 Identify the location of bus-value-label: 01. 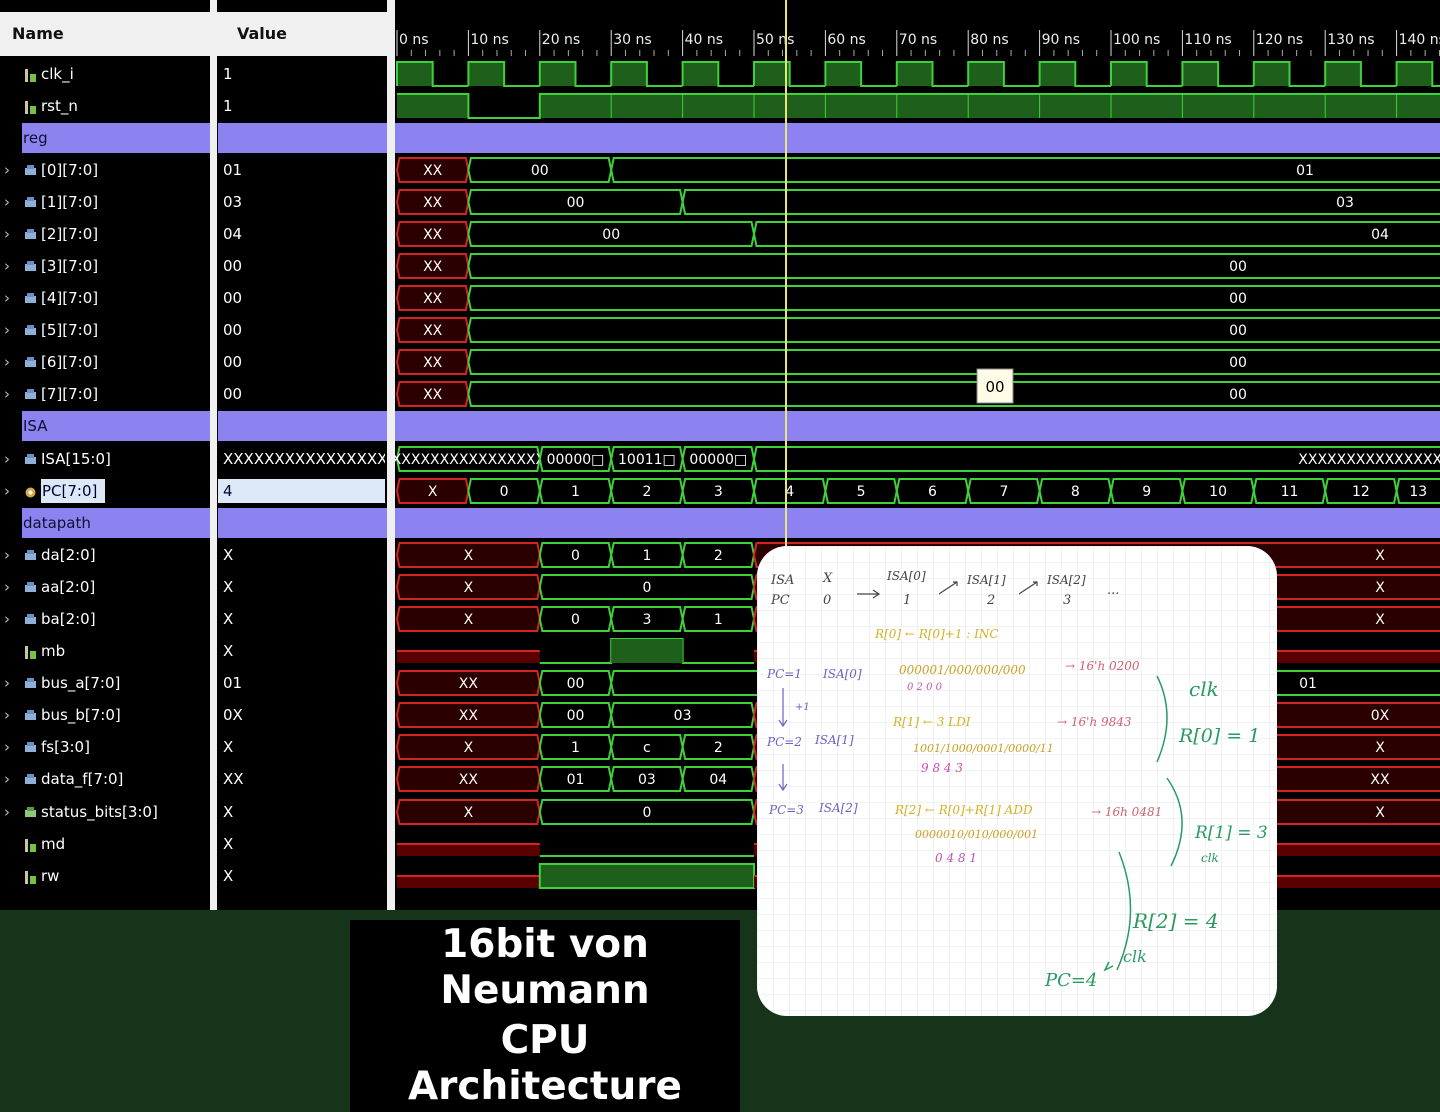
(1305, 171).